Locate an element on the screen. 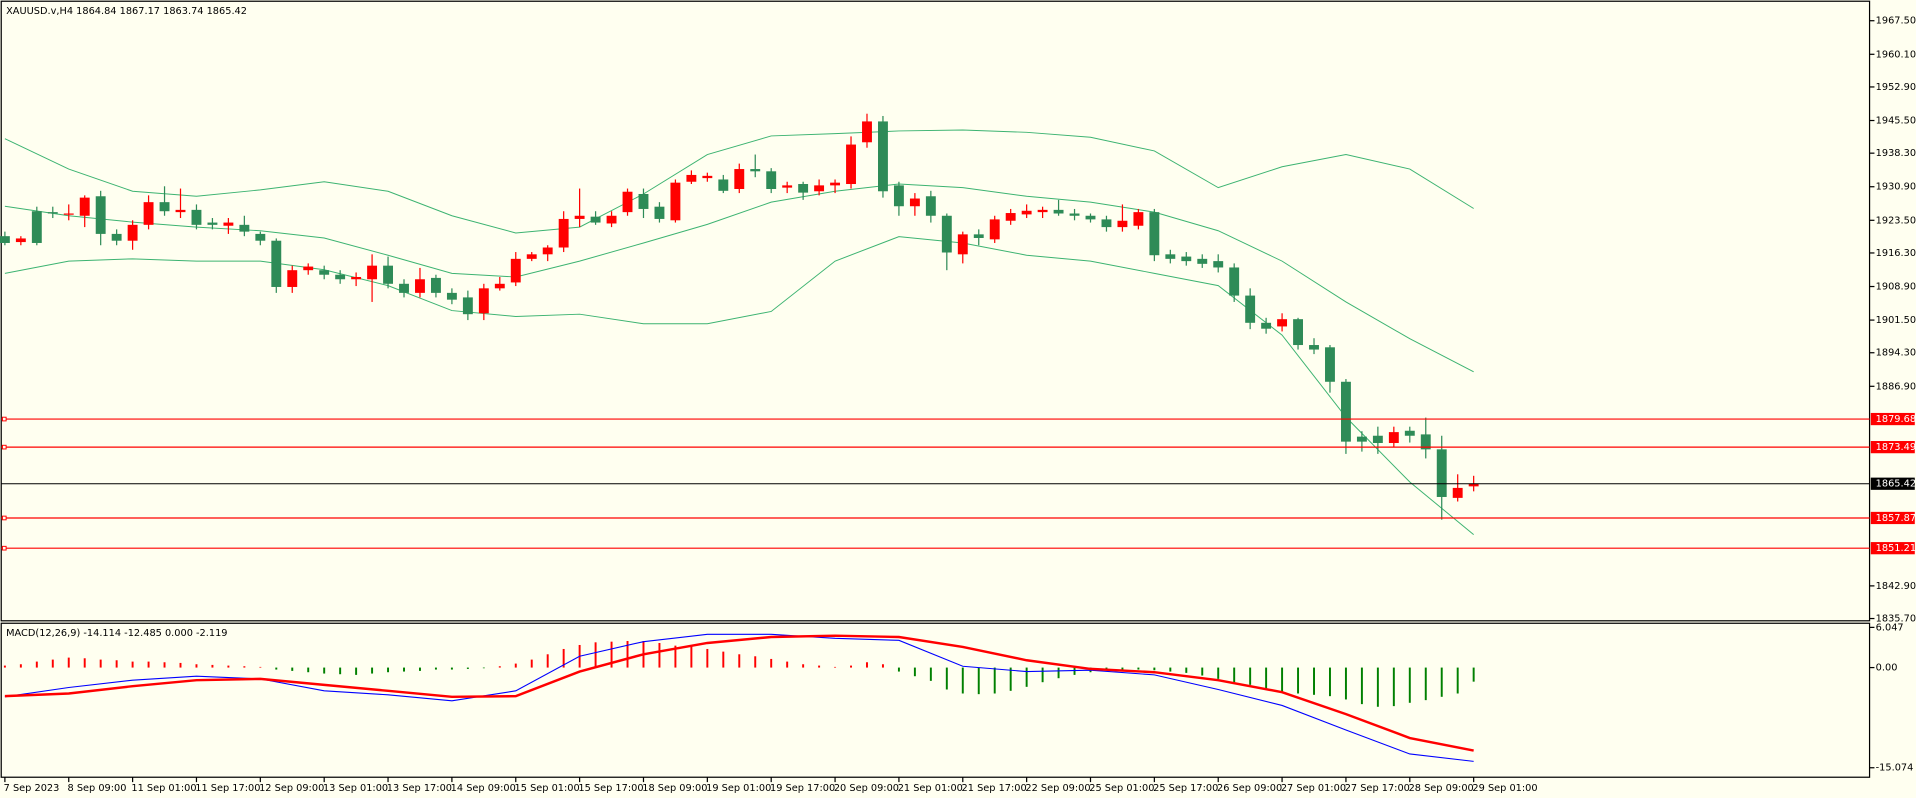  x-tick-label: 28 Sep 09:00 is located at coordinates (1441, 788).